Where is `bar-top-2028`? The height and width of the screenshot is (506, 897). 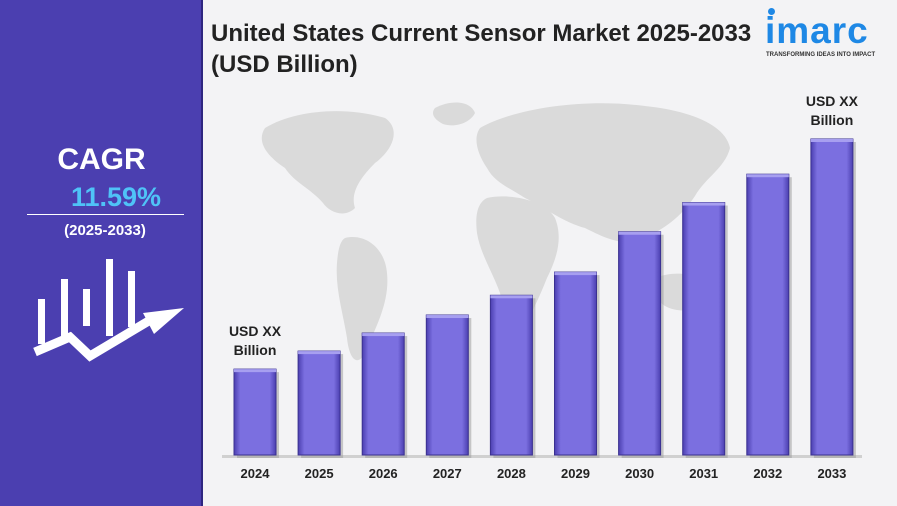
bar-top-2028 is located at coordinates (511, 297).